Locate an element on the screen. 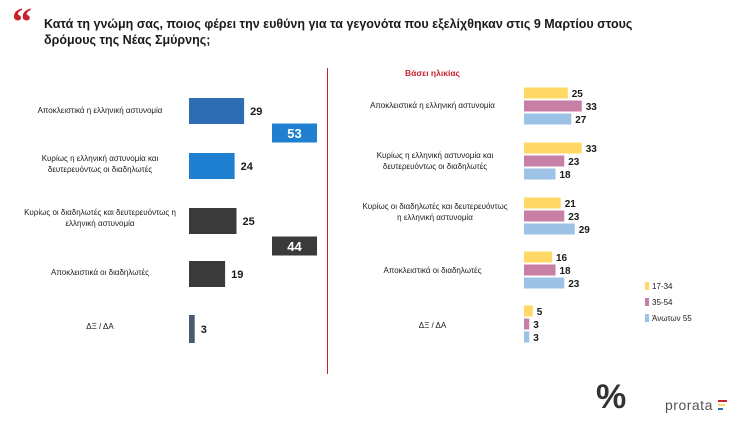 The image size is (750, 421). right-bar-value-label: 21 is located at coordinates (571, 204).